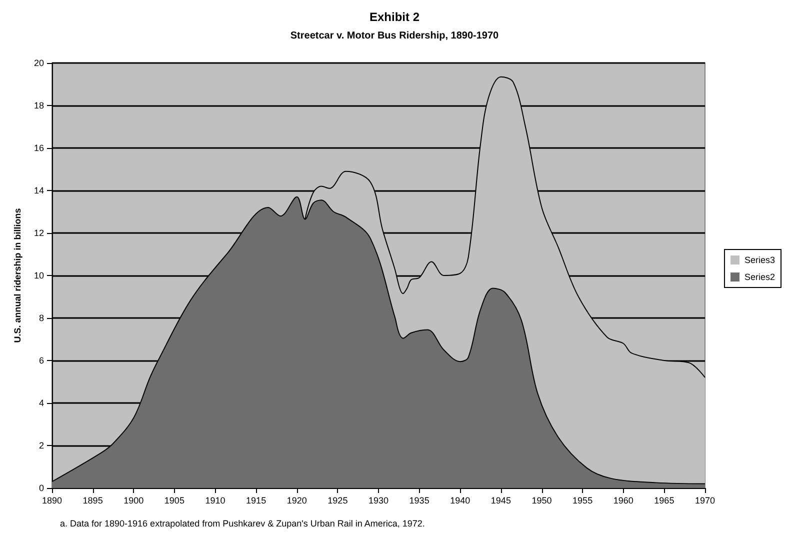  I want to click on y-tick-label: 20, so click(39, 63).